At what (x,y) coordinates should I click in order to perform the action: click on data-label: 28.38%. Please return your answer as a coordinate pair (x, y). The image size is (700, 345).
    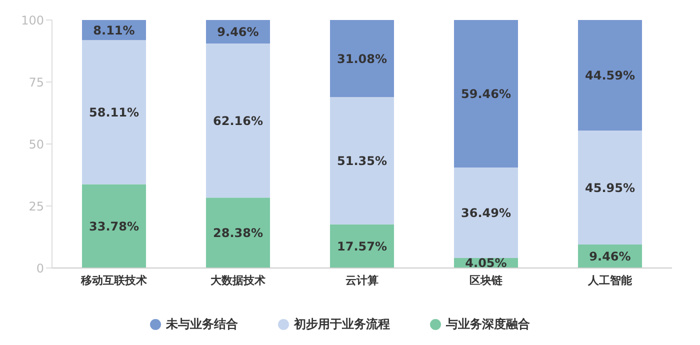
    Looking at the image, I should click on (238, 233).